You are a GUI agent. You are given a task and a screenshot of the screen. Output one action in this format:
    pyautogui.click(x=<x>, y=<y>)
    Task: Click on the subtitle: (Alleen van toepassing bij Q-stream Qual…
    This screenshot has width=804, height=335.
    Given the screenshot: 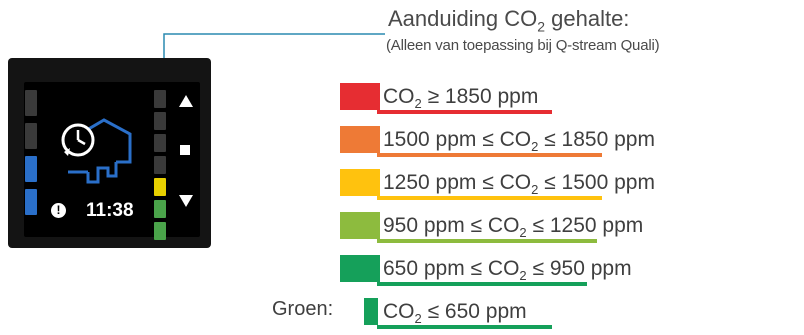 What is the action you would take?
    pyautogui.click(x=523, y=45)
    